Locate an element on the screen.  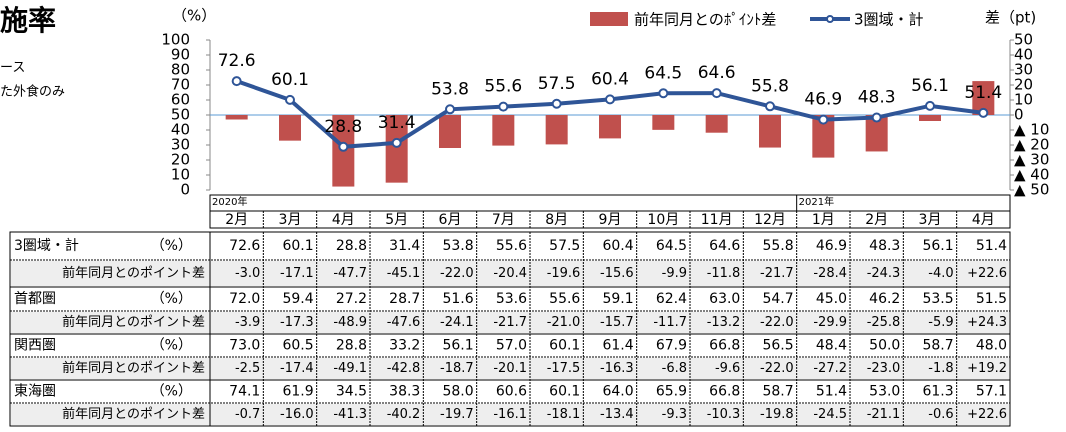
y-tick-label: 100 is located at coordinates (175, 40).